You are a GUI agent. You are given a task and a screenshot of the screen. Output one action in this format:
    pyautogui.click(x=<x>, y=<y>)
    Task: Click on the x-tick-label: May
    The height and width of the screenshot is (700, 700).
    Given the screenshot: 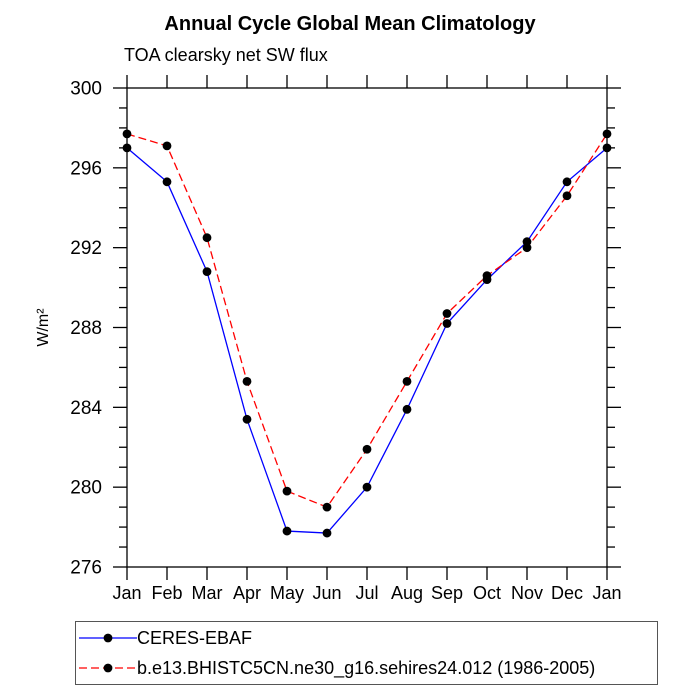 What is the action you would take?
    pyautogui.click(x=287, y=593)
    